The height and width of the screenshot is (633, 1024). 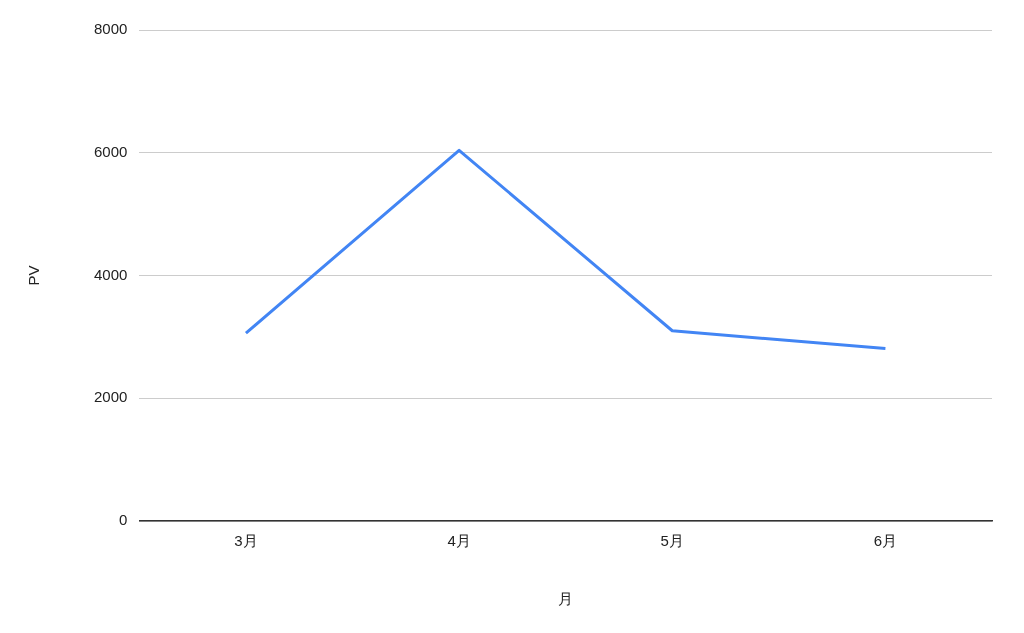 What do you see at coordinates (885, 541) in the screenshot?
I see `x-tick-label: 6月` at bounding box center [885, 541].